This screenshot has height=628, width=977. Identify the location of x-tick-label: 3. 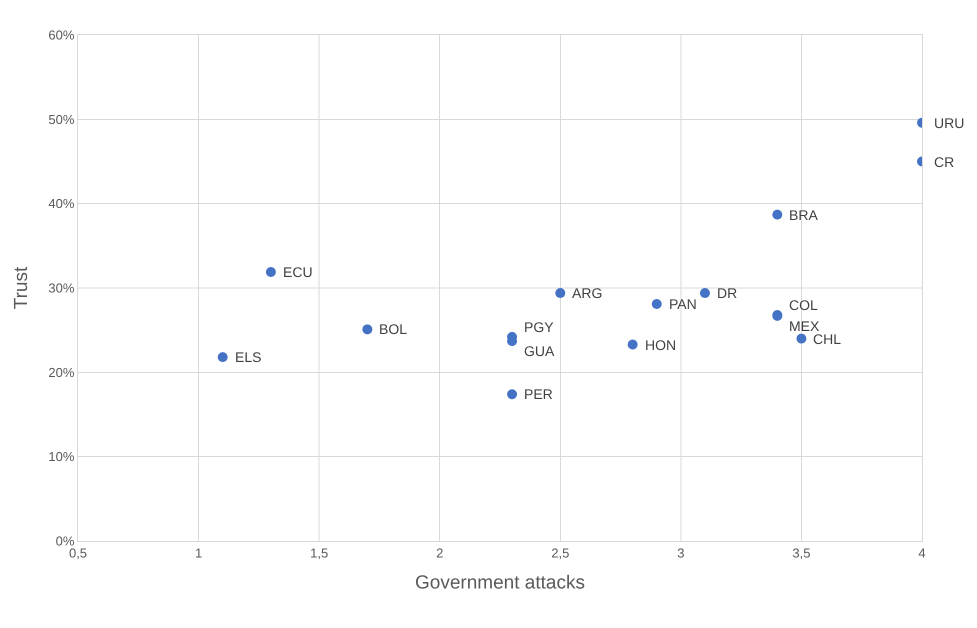
(680, 553).